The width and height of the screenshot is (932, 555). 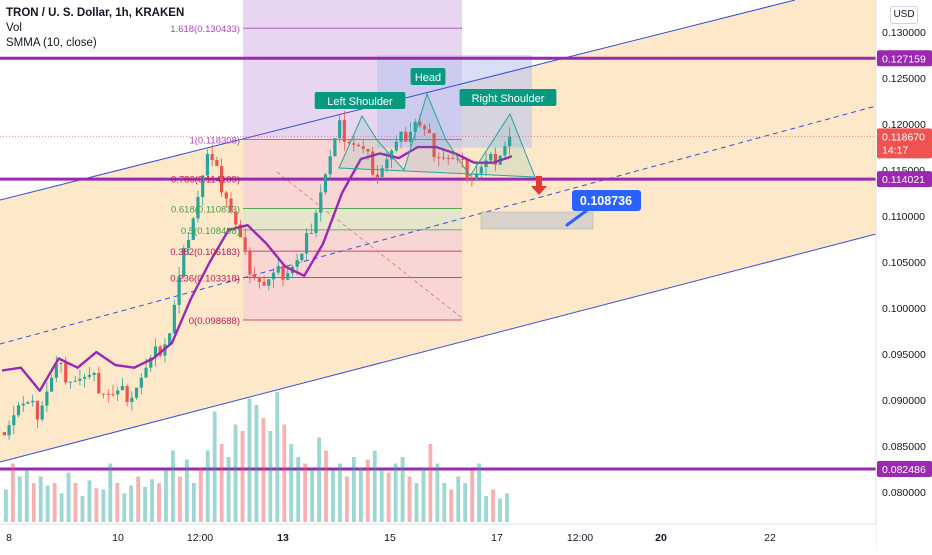 What do you see at coordinates (539, 185) in the screenshot?
I see `down-arrow-icon` at bounding box center [539, 185].